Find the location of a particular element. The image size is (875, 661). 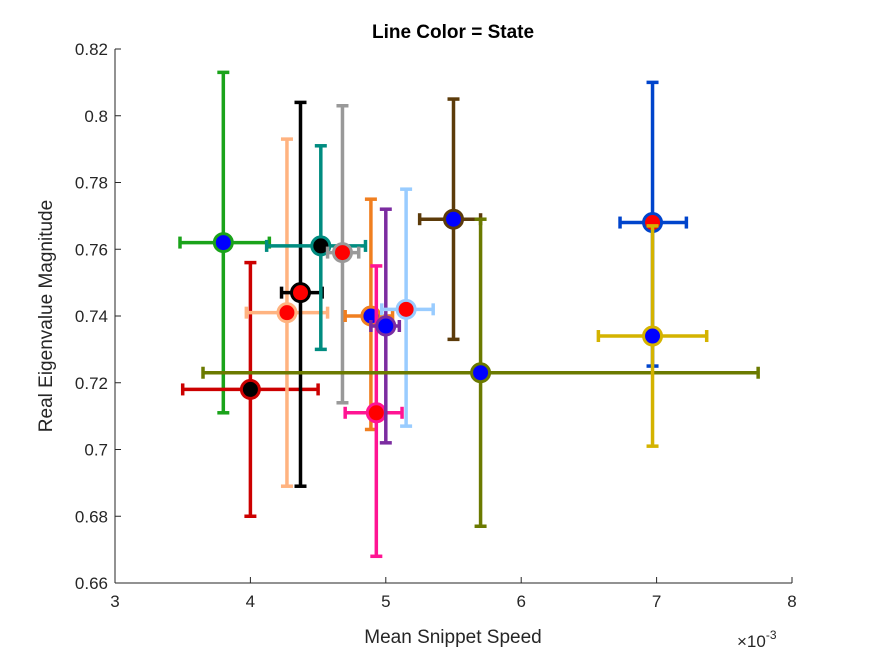

x-tick-label: 4 is located at coordinates (250, 601).